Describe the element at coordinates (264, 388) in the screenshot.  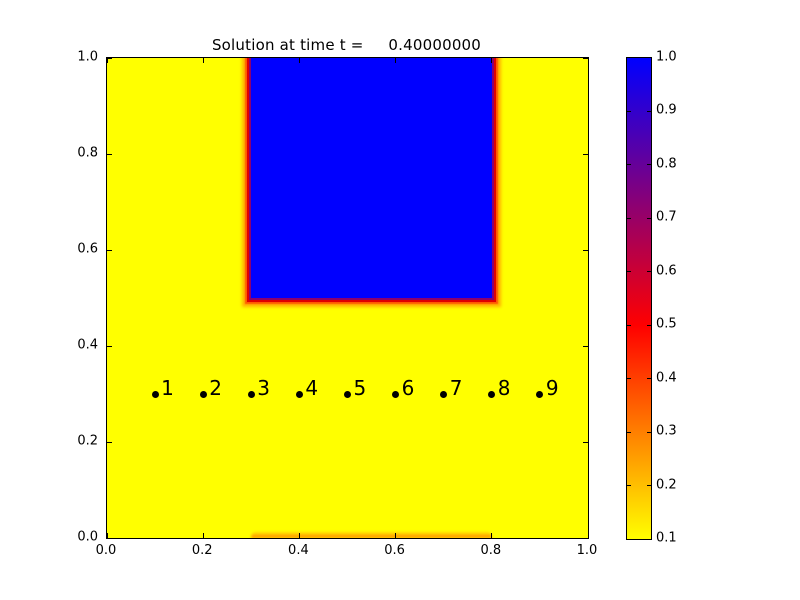
I see `data-point-label: 3` at that location.